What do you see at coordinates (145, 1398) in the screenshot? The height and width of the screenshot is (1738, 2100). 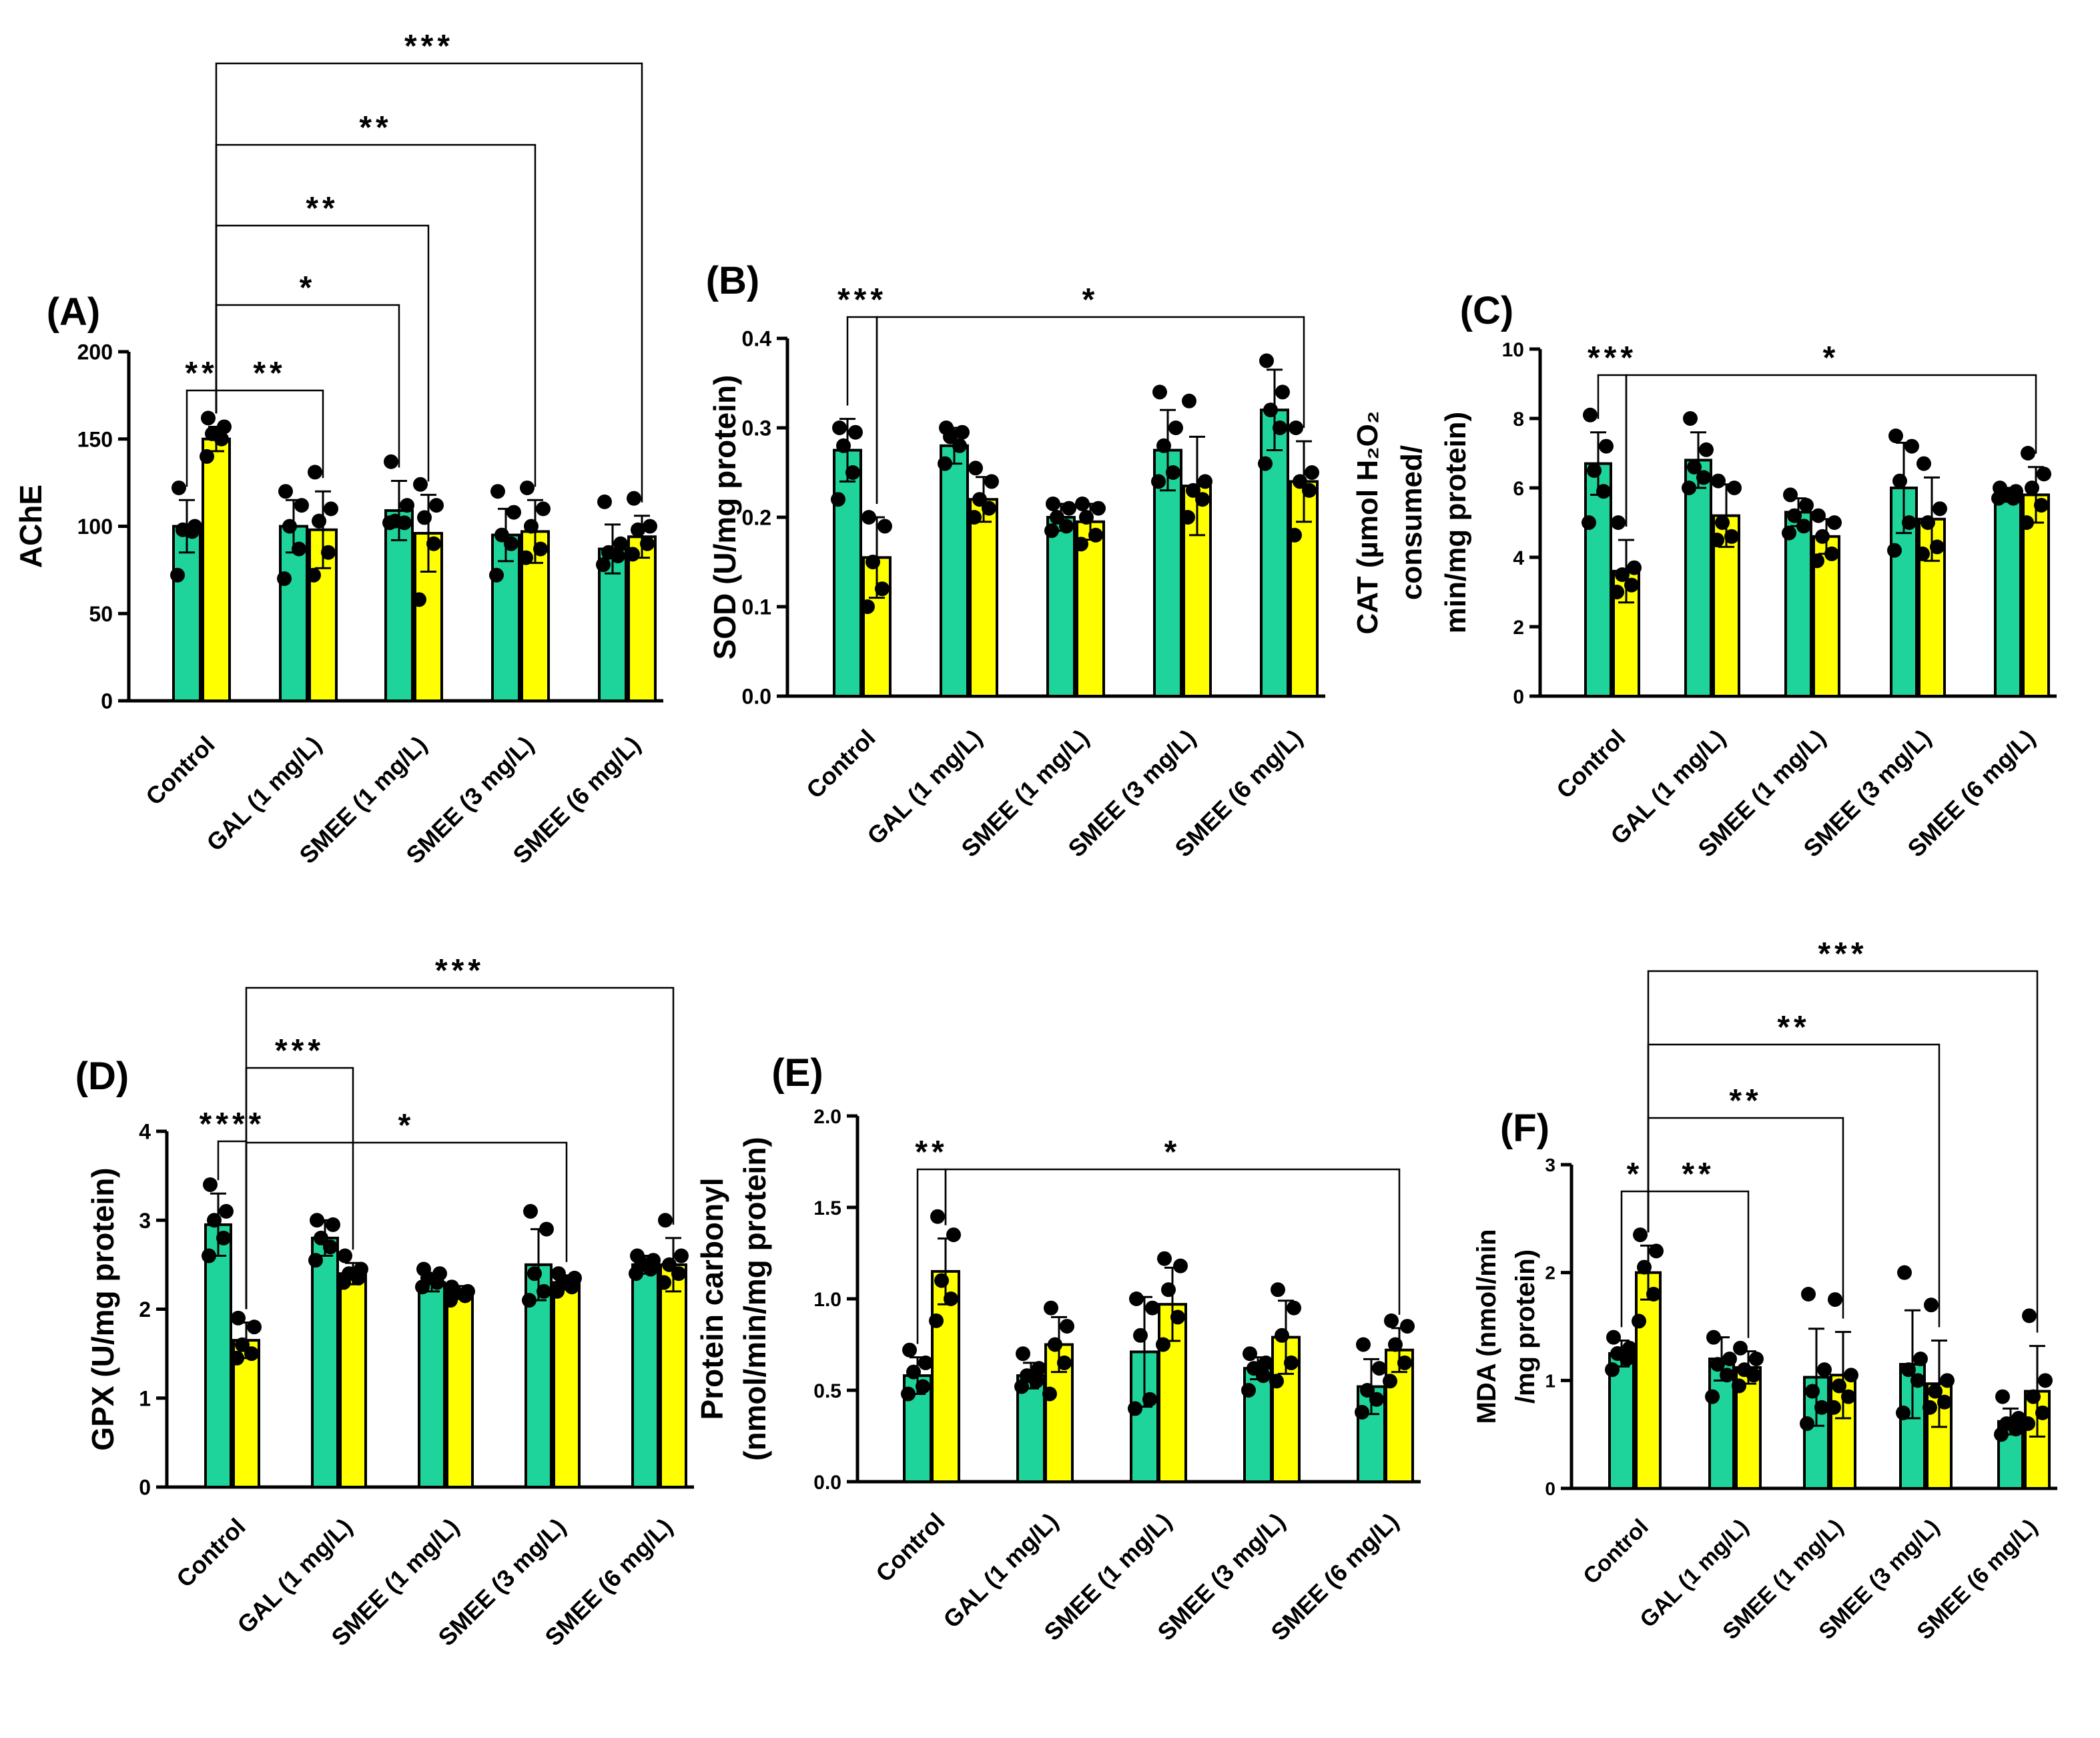 I see `y-tick-label: 1` at bounding box center [145, 1398].